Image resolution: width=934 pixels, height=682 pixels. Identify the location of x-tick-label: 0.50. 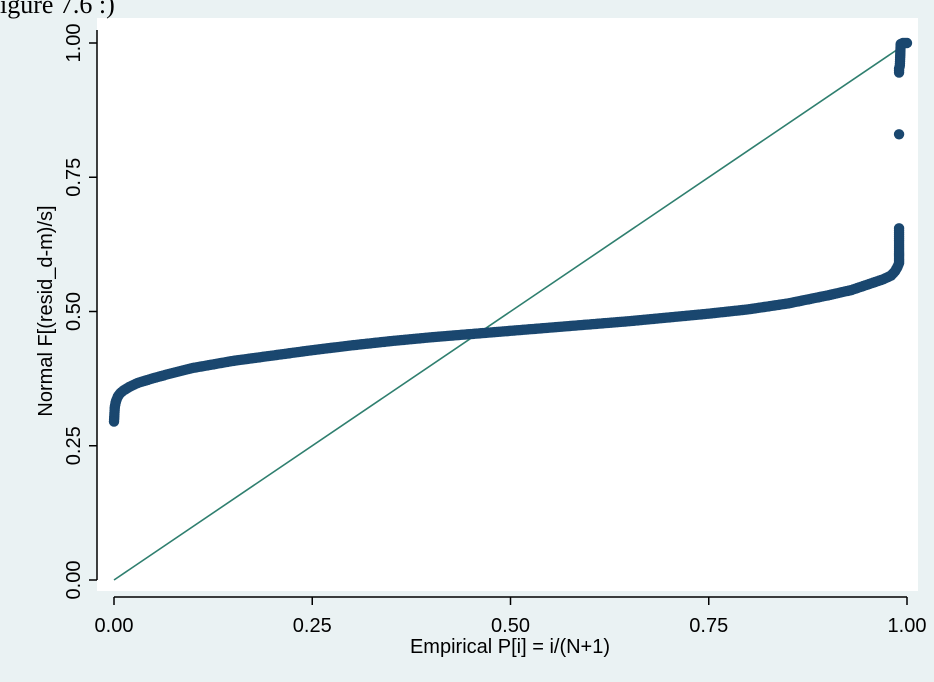
(510, 626).